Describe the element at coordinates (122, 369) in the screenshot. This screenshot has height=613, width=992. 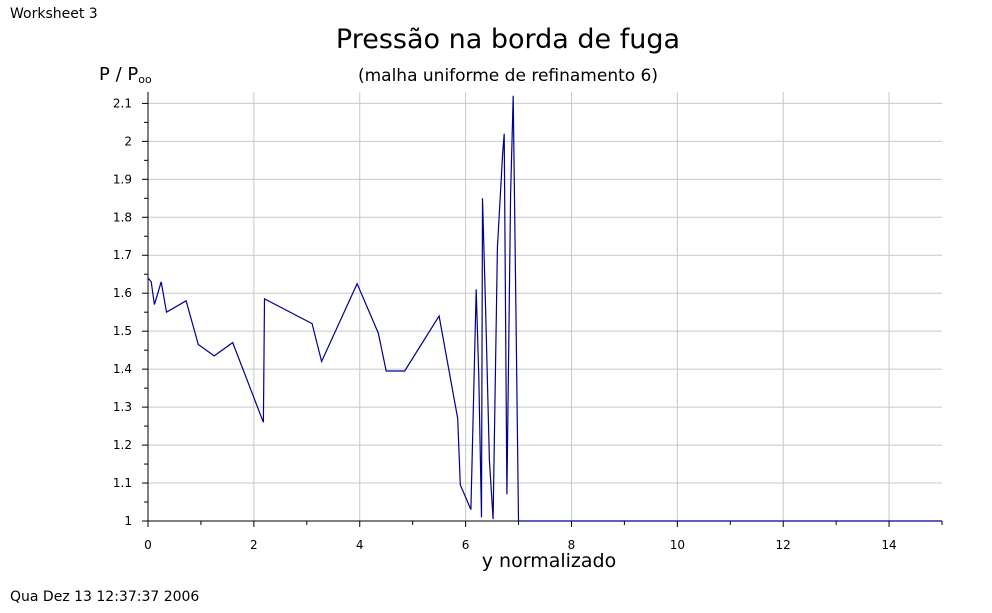
I see `y-tick-label: 1.4` at that location.